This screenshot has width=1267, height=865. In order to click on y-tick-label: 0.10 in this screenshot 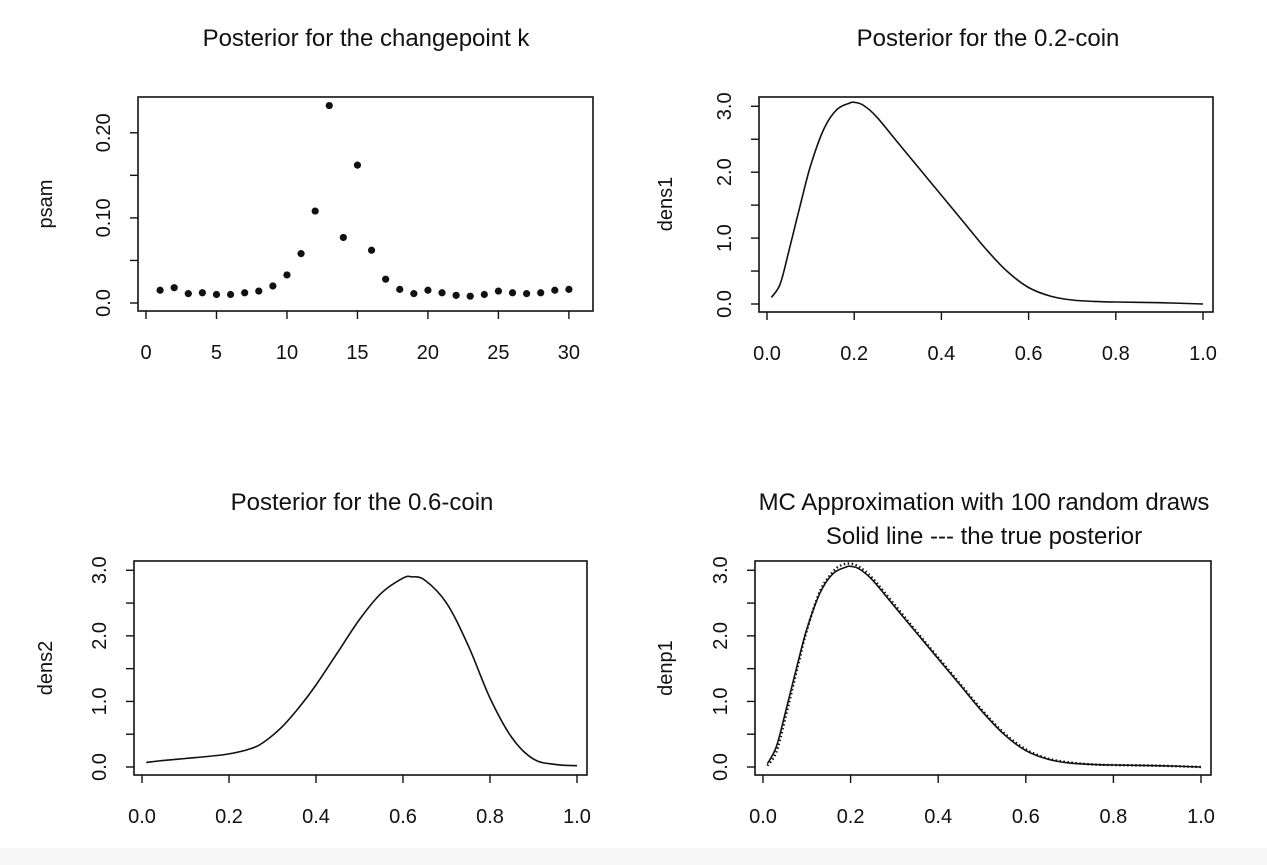, I will do `click(104, 217)`.